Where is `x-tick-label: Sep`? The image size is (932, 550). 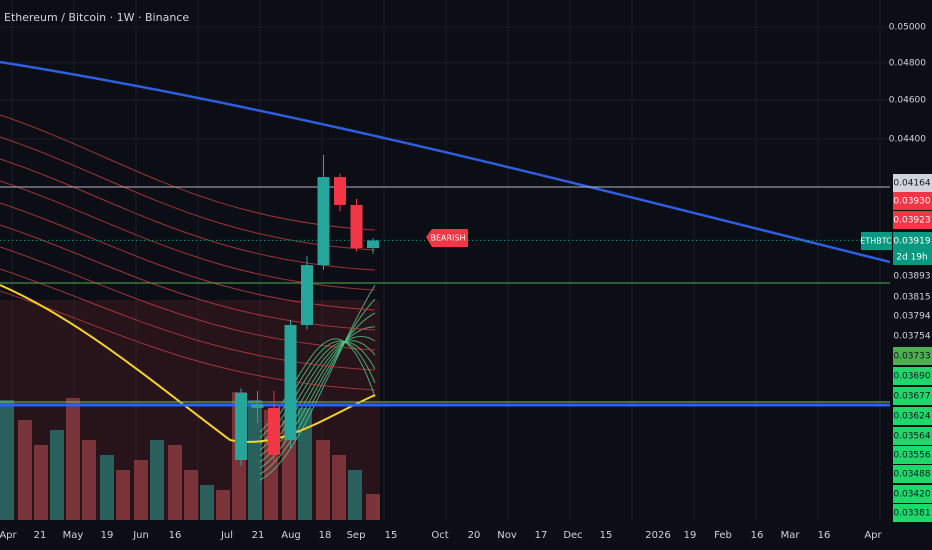
x-tick-label: Sep is located at coordinates (356, 535).